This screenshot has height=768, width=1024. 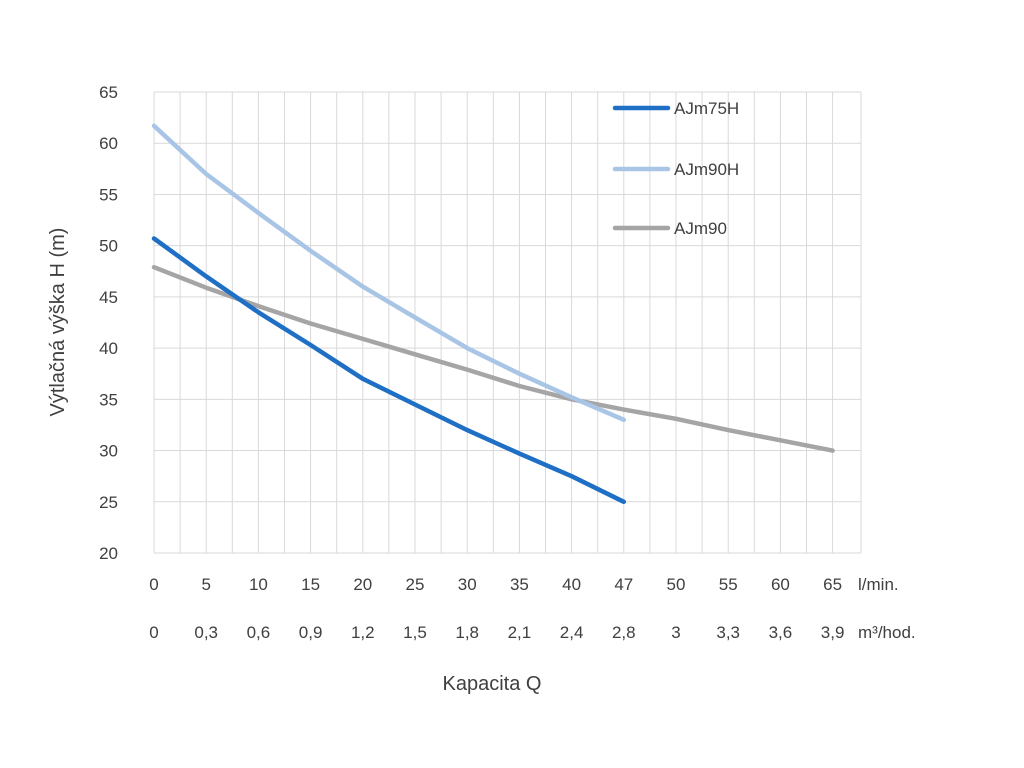 I want to click on y-tick-label: 40, so click(x=108, y=348).